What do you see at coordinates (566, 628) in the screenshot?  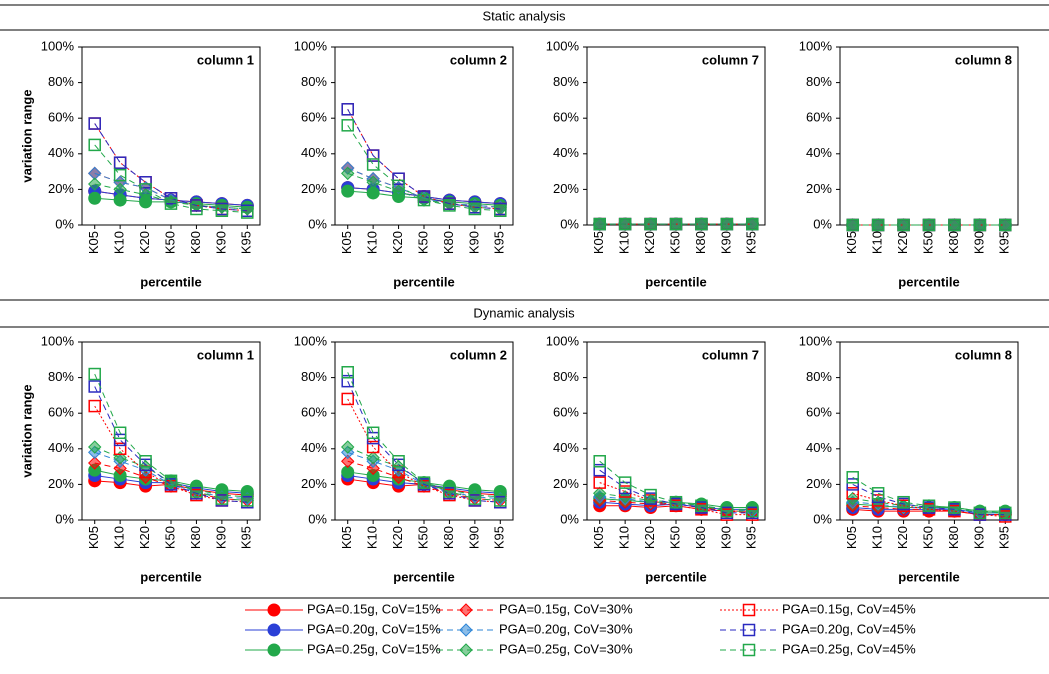 I see `legend-label: PGA=0.20g, CoV=30%` at bounding box center [566, 628].